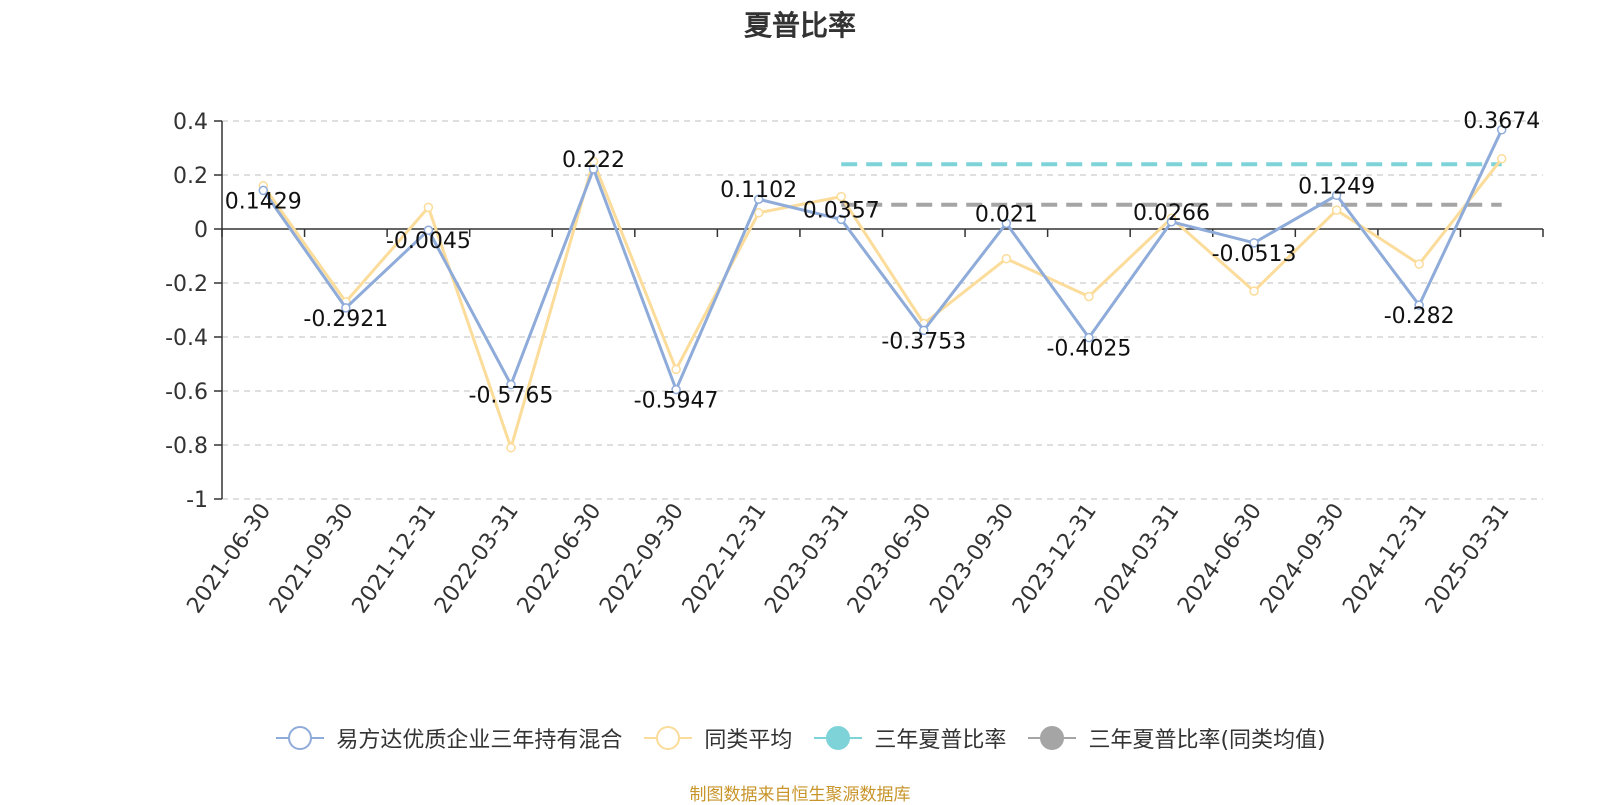  What do you see at coordinates (1006, 214) in the screenshot?
I see `data-label: 0.021` at bounding box center [1006, 214].